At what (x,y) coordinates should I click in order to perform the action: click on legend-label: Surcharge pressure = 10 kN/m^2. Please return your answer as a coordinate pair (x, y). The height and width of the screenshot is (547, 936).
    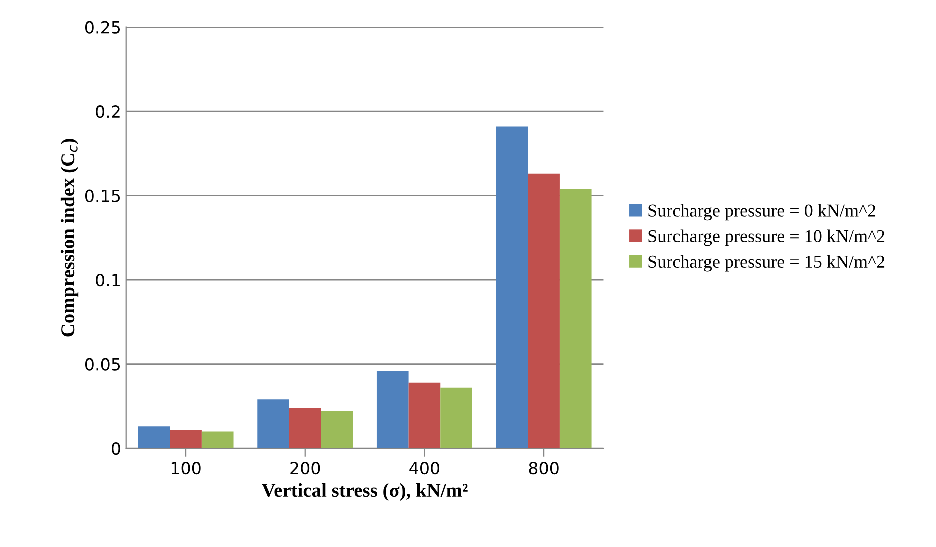
    Looking at the image, I should click on (766, 238).